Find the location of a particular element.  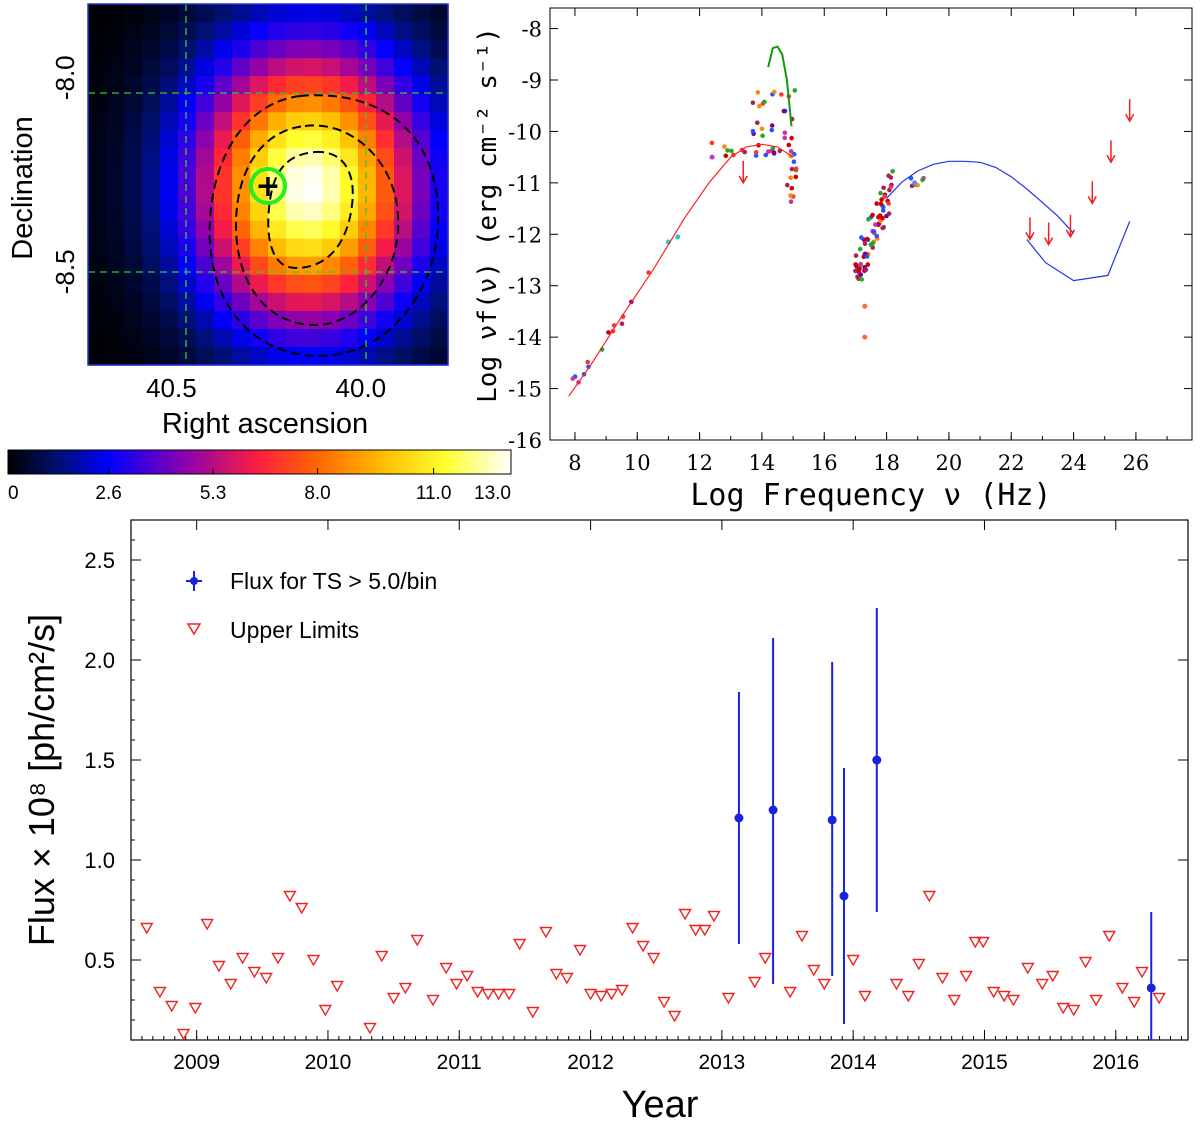

lc-xtick-label: 2014 is located at coordinates (853, 1062).